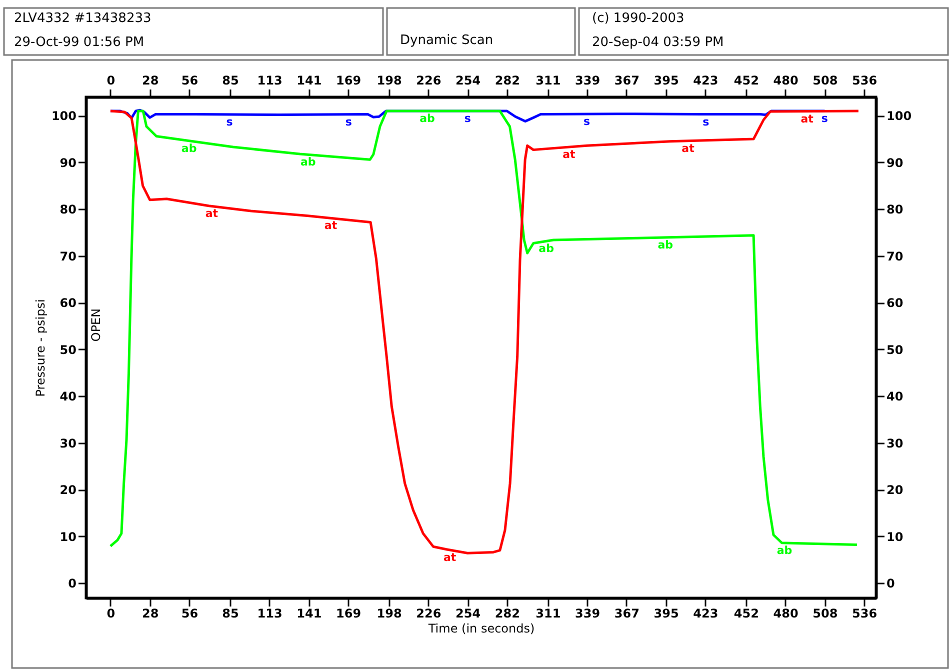 Image resolution: width=952 pixels, height=670 pixels. What do you see at coordinates (68, 397) in the screenshot?
I see `y-tick-label: 40` at bounding box center [68, 397].